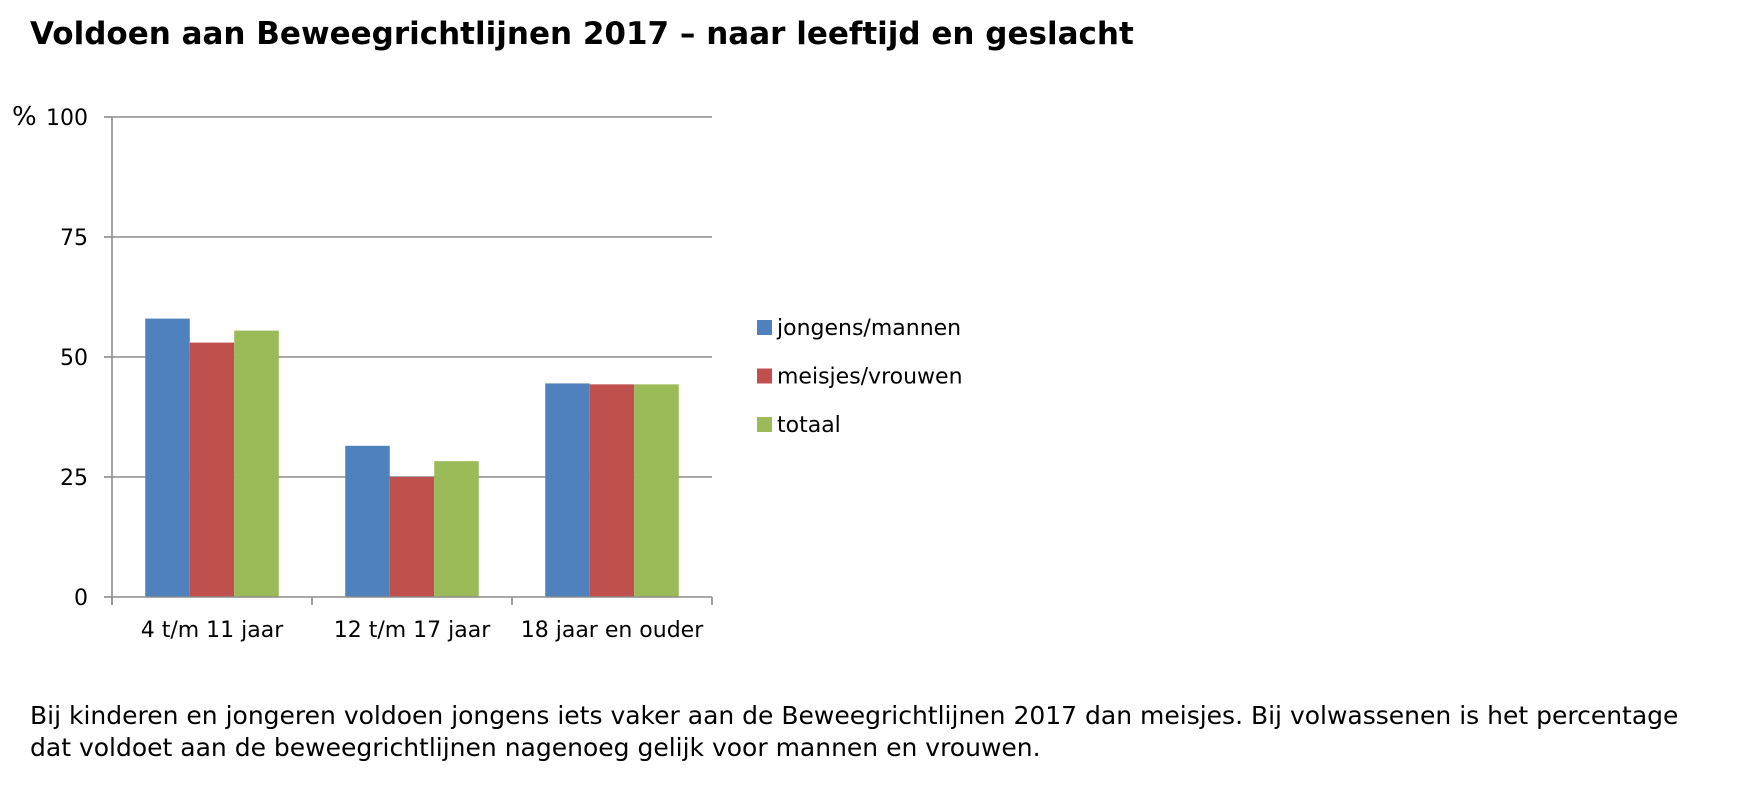  Describe the element at coordinates (413, 630) in the screenshot. I see `x-tick-label: 12 t/m 17 jaar` at that location.